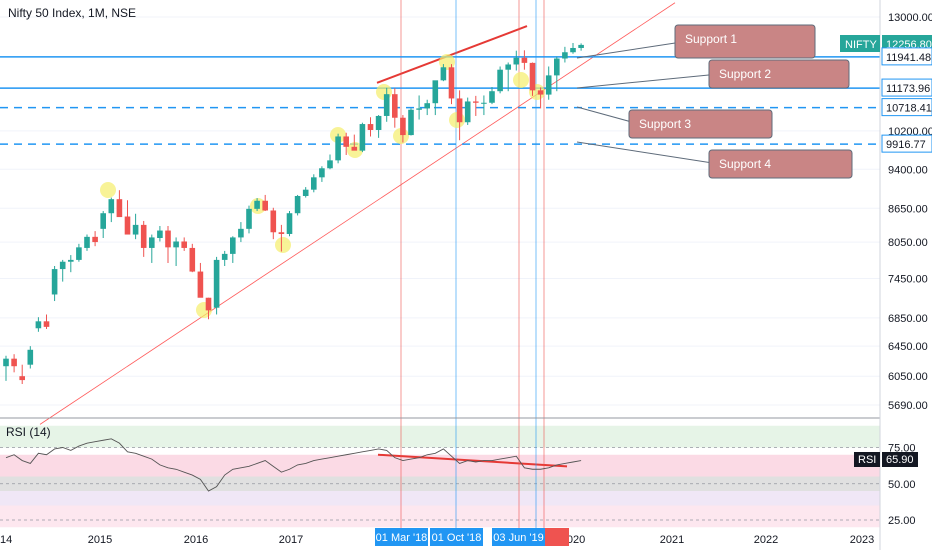  What do you see at coordinates (72, 13) in the screenshot?
I see `chart-title: Nifty 50 Index, 1M, NSE` at bounding box center [72, 13].